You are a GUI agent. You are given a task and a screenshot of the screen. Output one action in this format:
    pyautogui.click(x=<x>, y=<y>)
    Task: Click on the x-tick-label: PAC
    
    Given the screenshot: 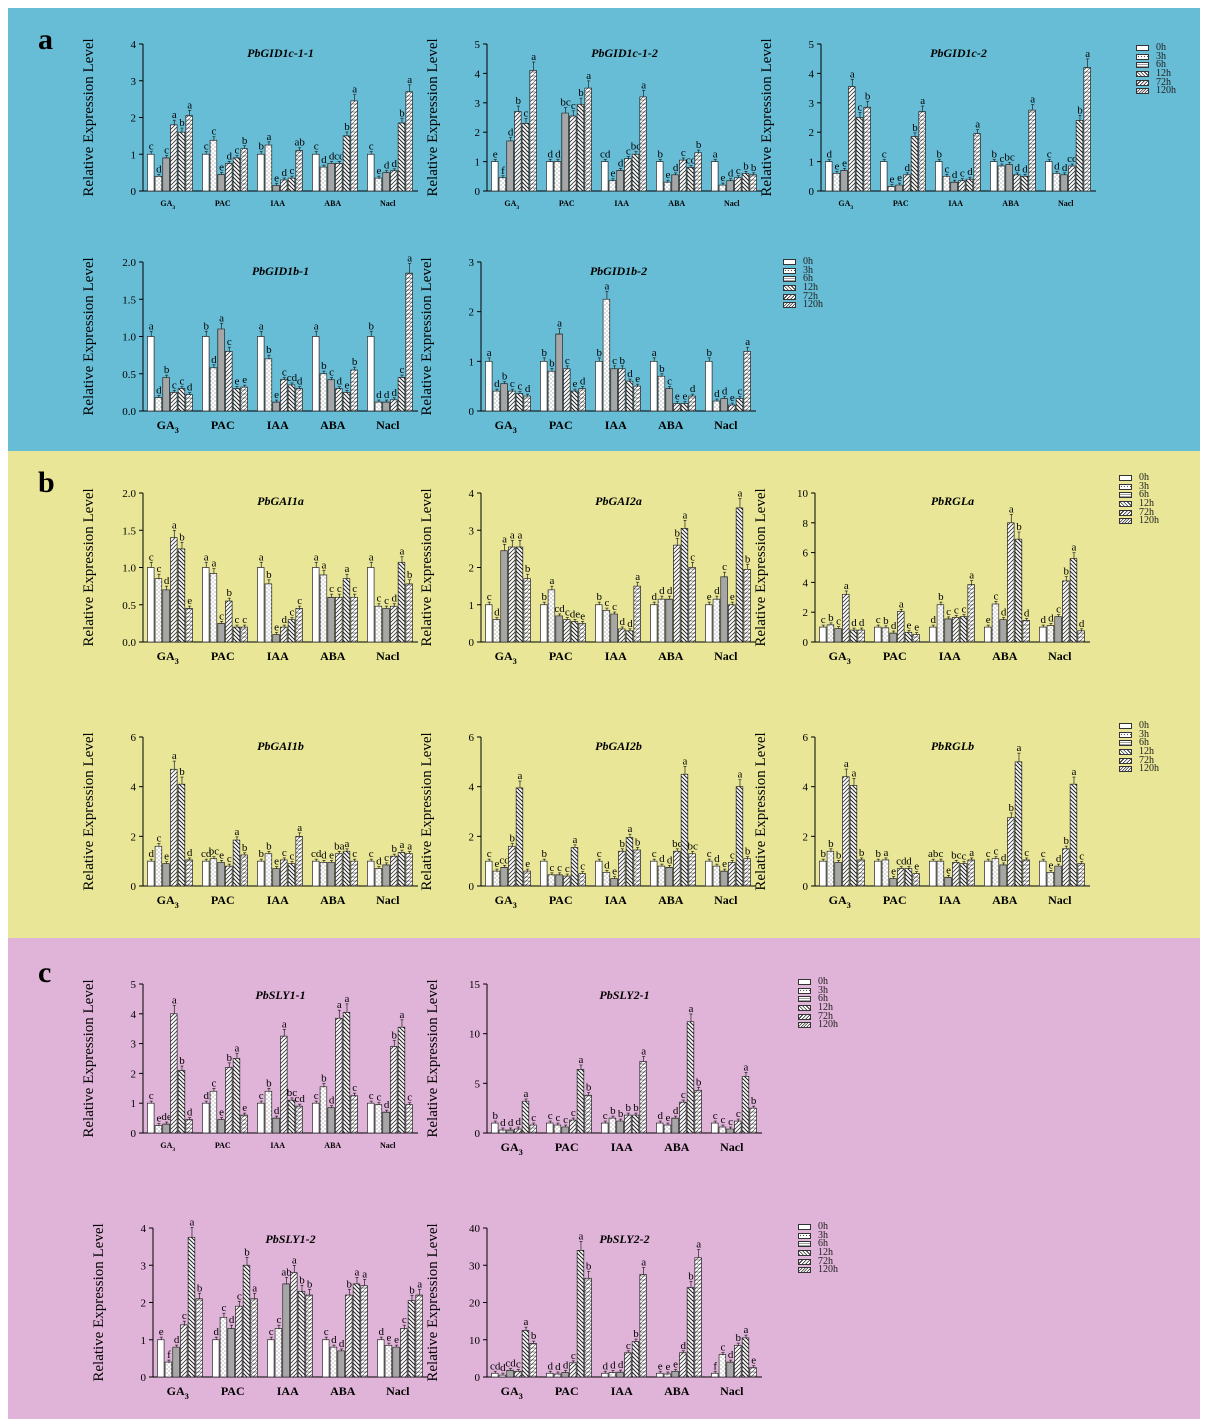 What is the action you would take?
    pyautogui.click(x=901, y=203)
    